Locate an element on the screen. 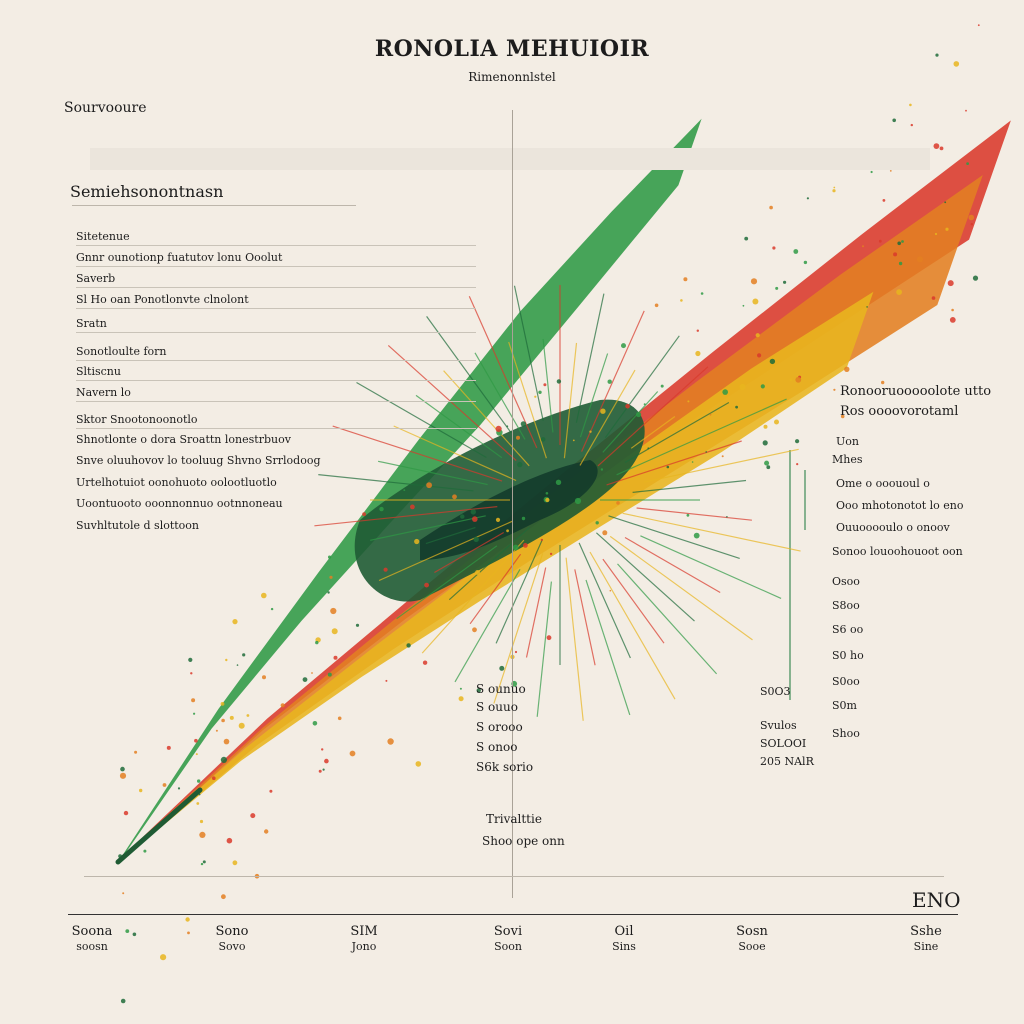 Image resolution: width=1024 pixels, height=1024 pixels. right-label: S6 oo is located at coordinates (848, 629).